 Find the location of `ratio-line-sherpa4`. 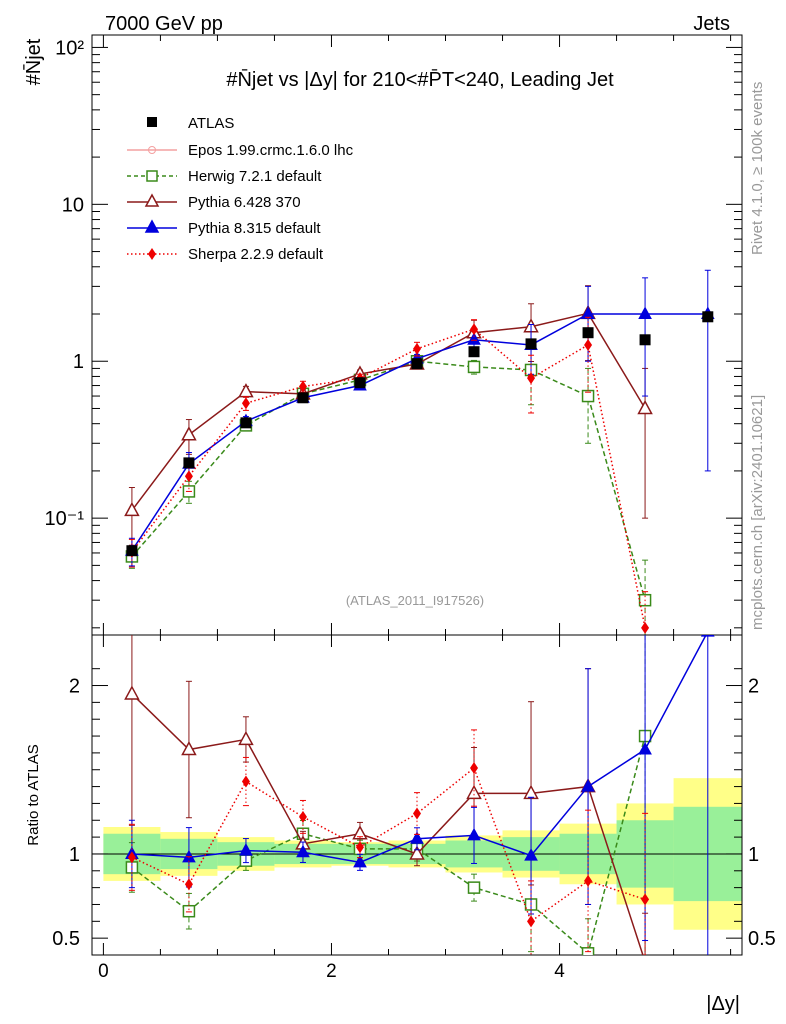

ratio-line-sherpa4 is located at coordinates (388, 844).